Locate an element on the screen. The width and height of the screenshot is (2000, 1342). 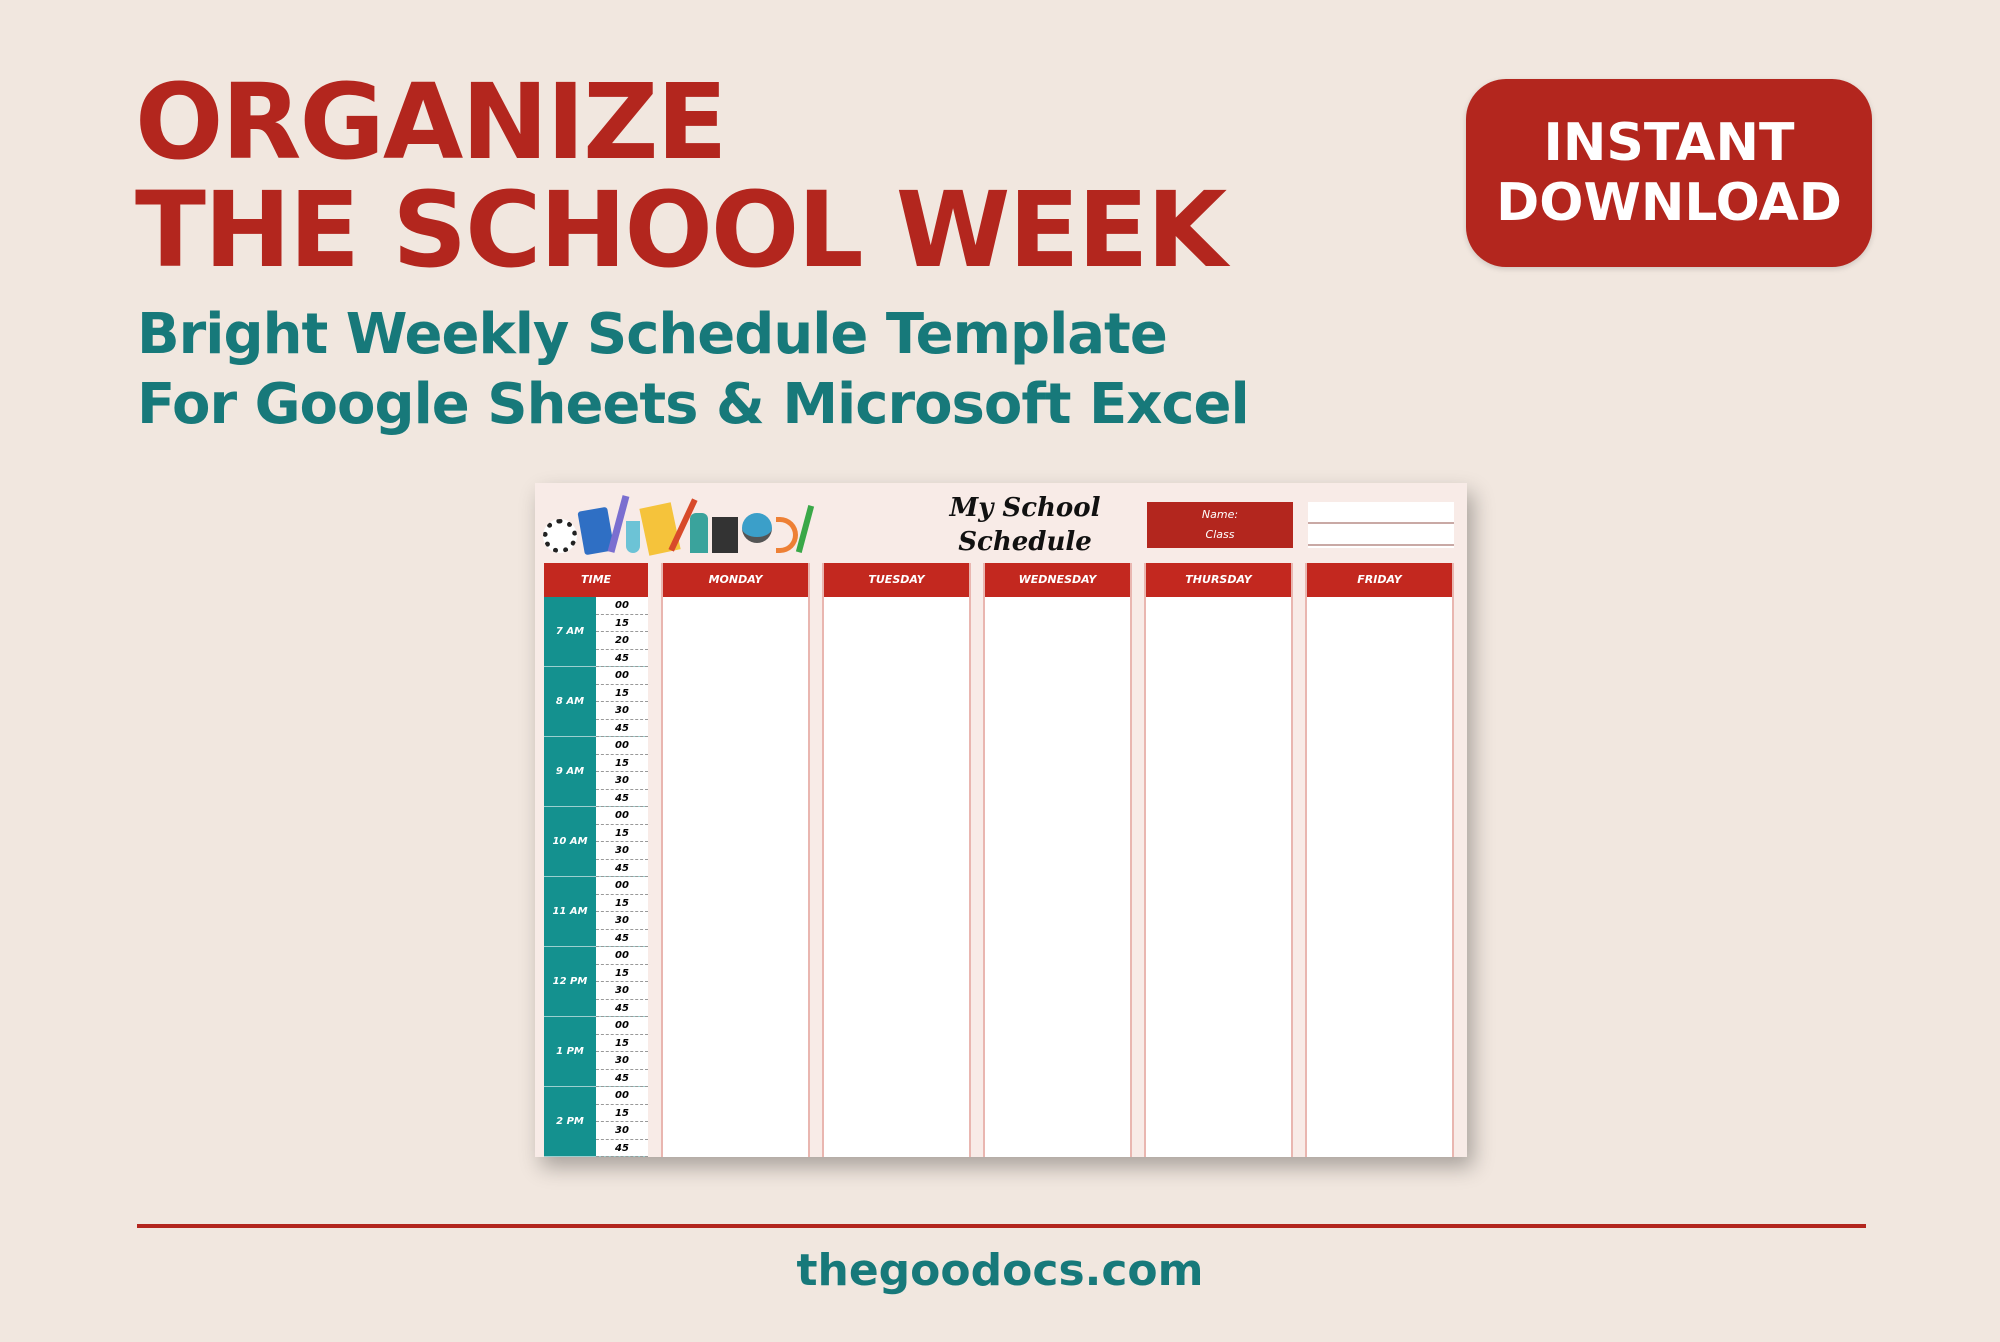
name-label: Name: is located at coordinates (1220, 514).